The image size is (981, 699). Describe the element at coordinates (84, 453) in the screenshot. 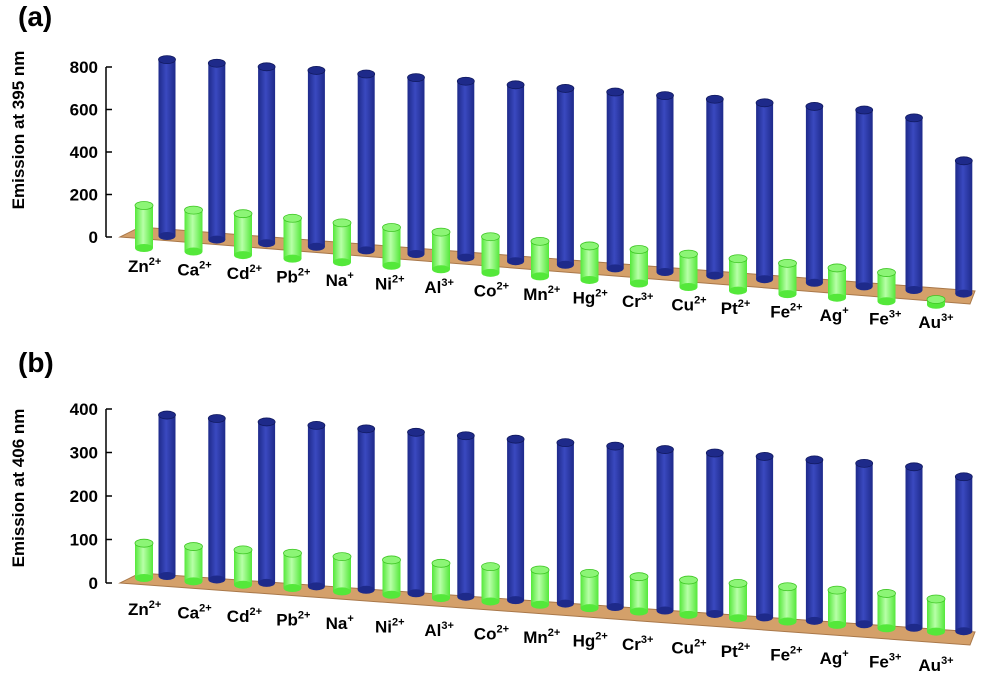

I see `y-tick-label: 300` at that location.